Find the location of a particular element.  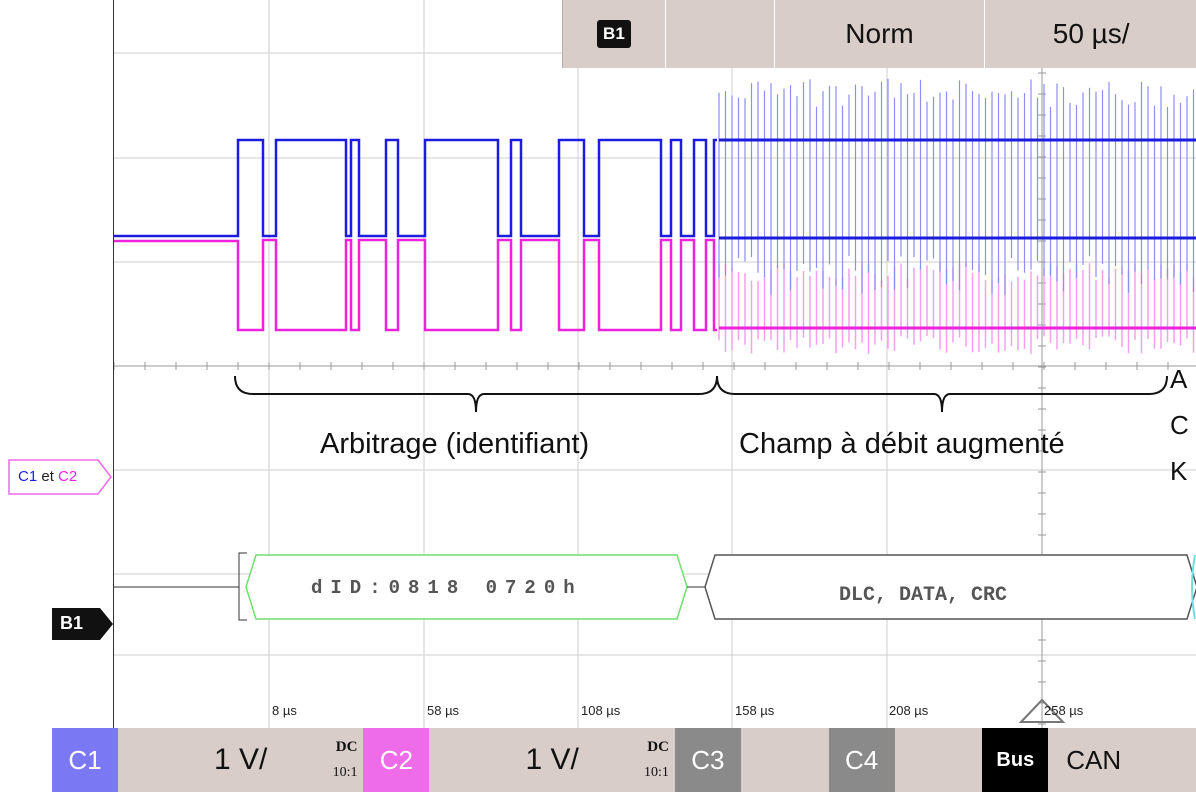

c2-ref-text: C2 is located at coordinates (68, 476).